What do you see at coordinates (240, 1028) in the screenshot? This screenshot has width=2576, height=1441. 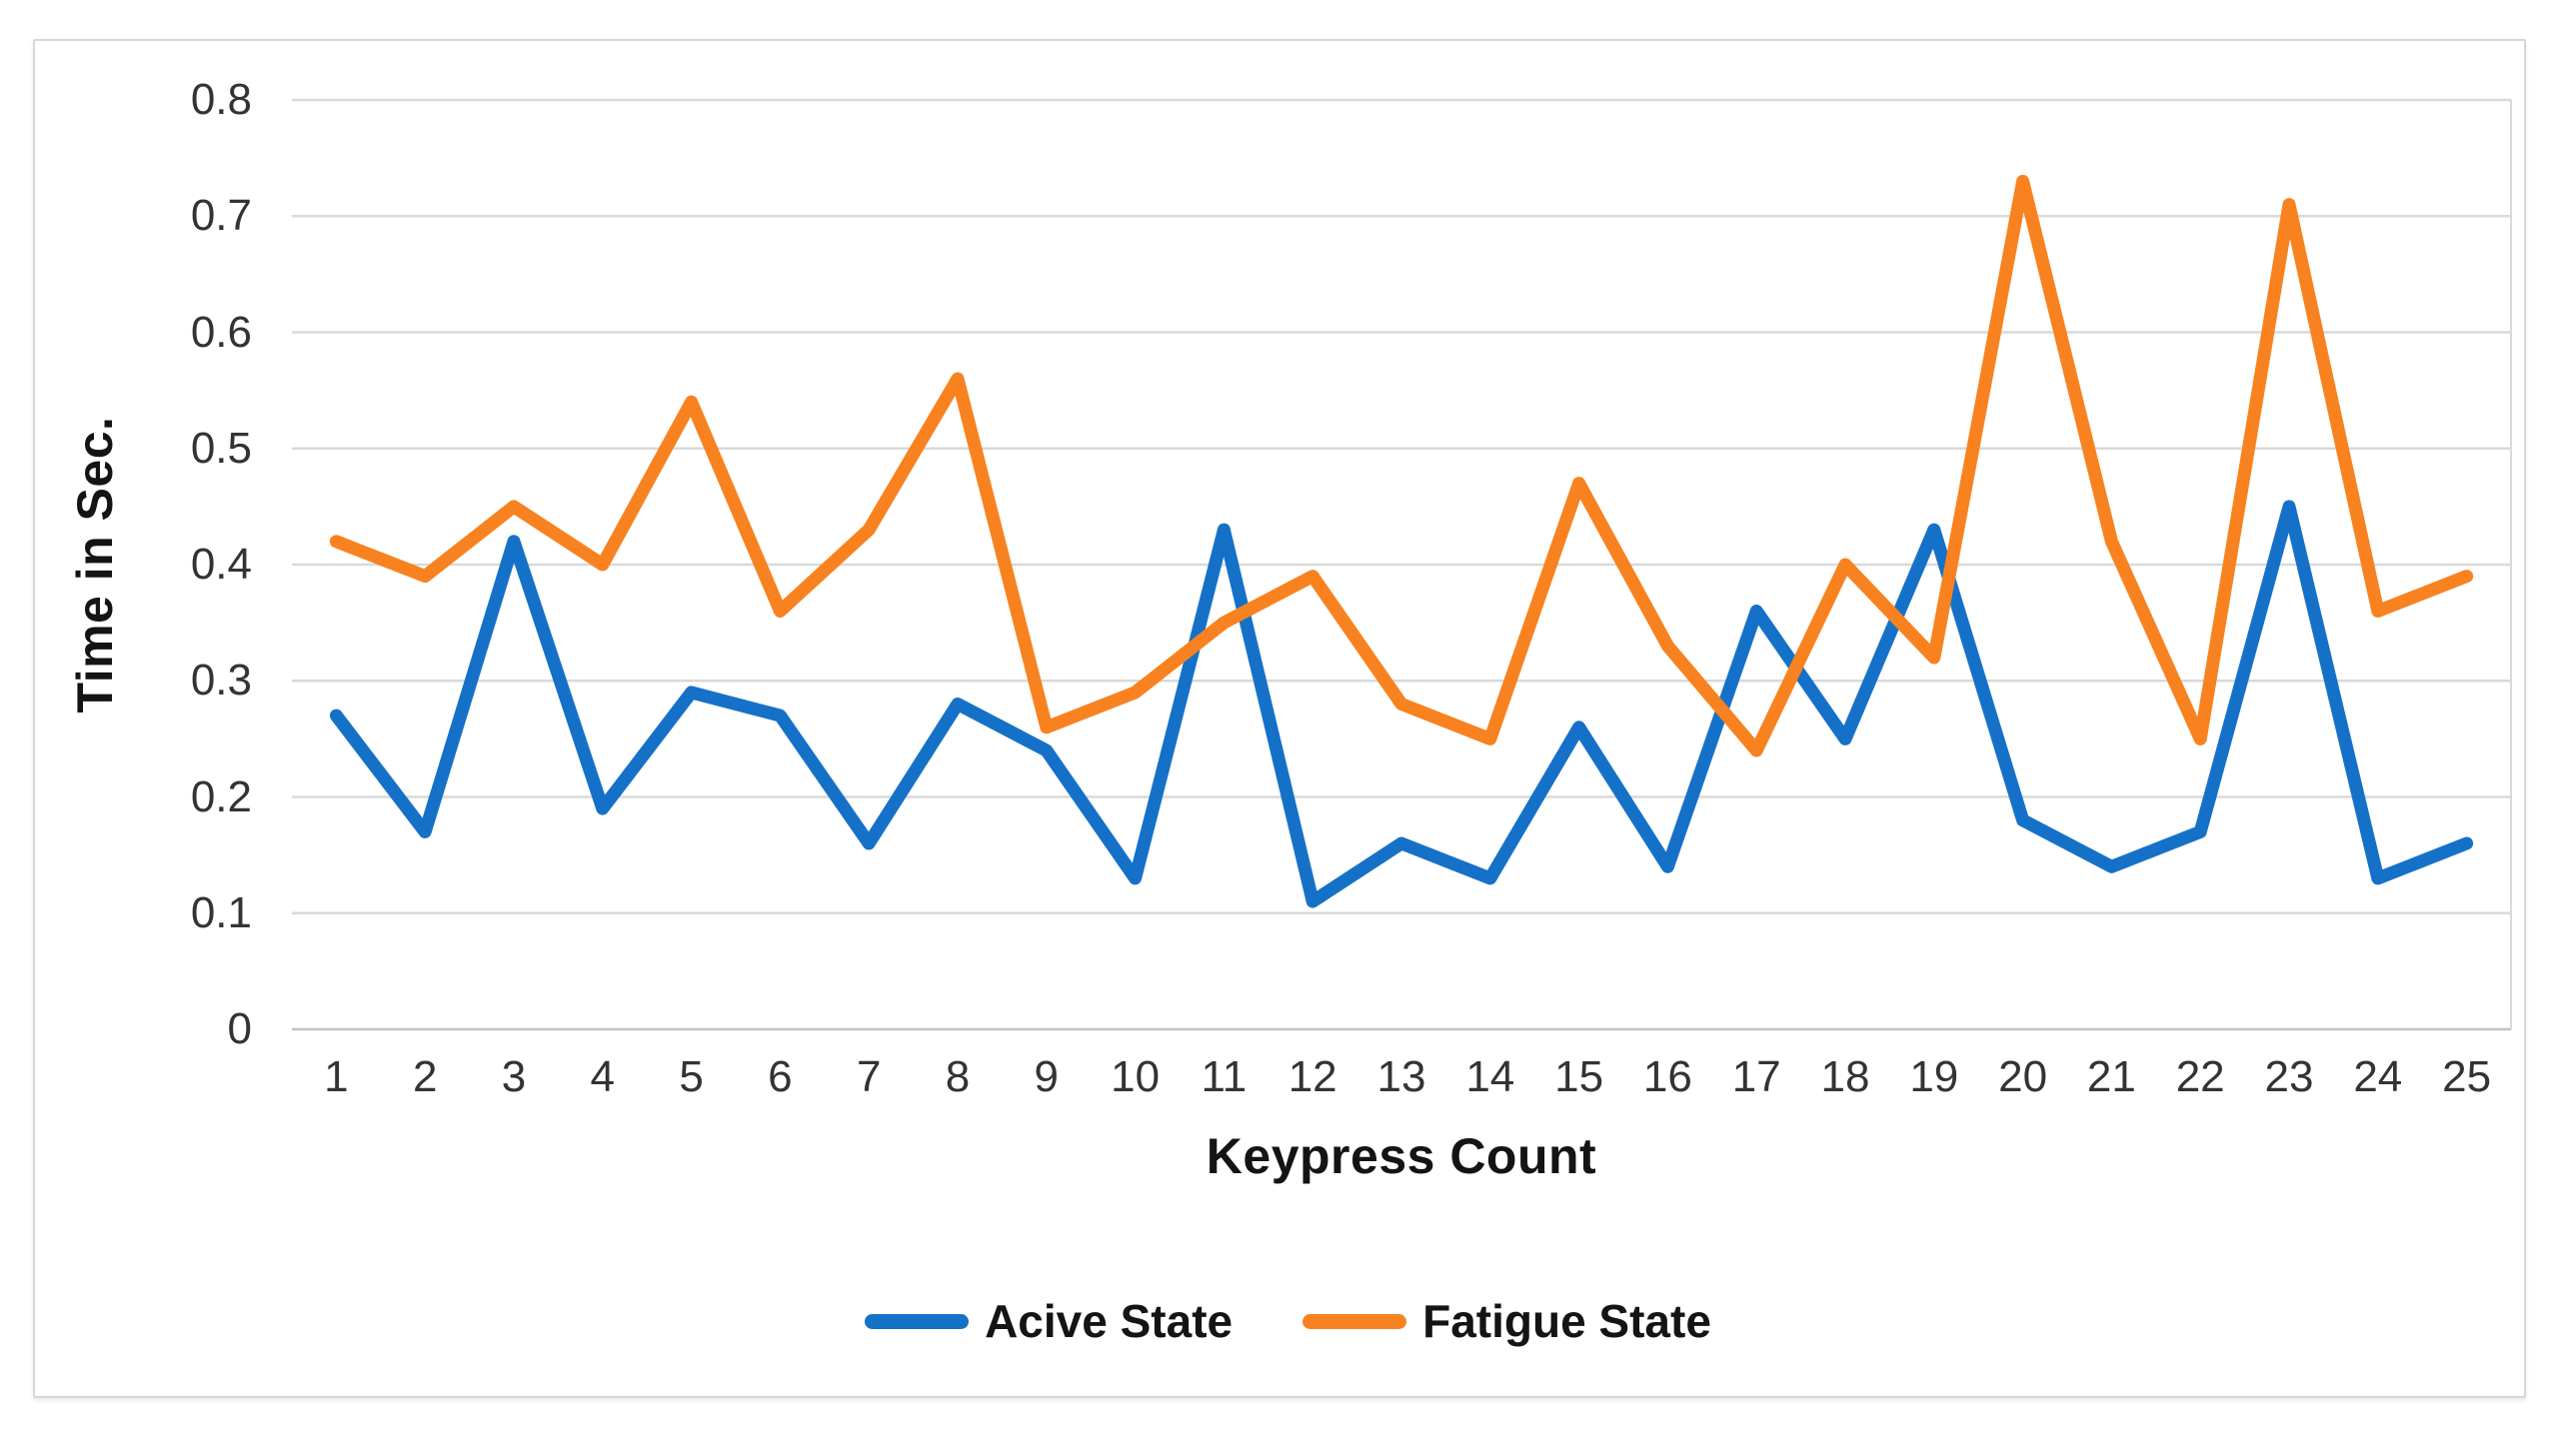 I see `y-tick-label-0: 0` at bounding box center [240, 1028].